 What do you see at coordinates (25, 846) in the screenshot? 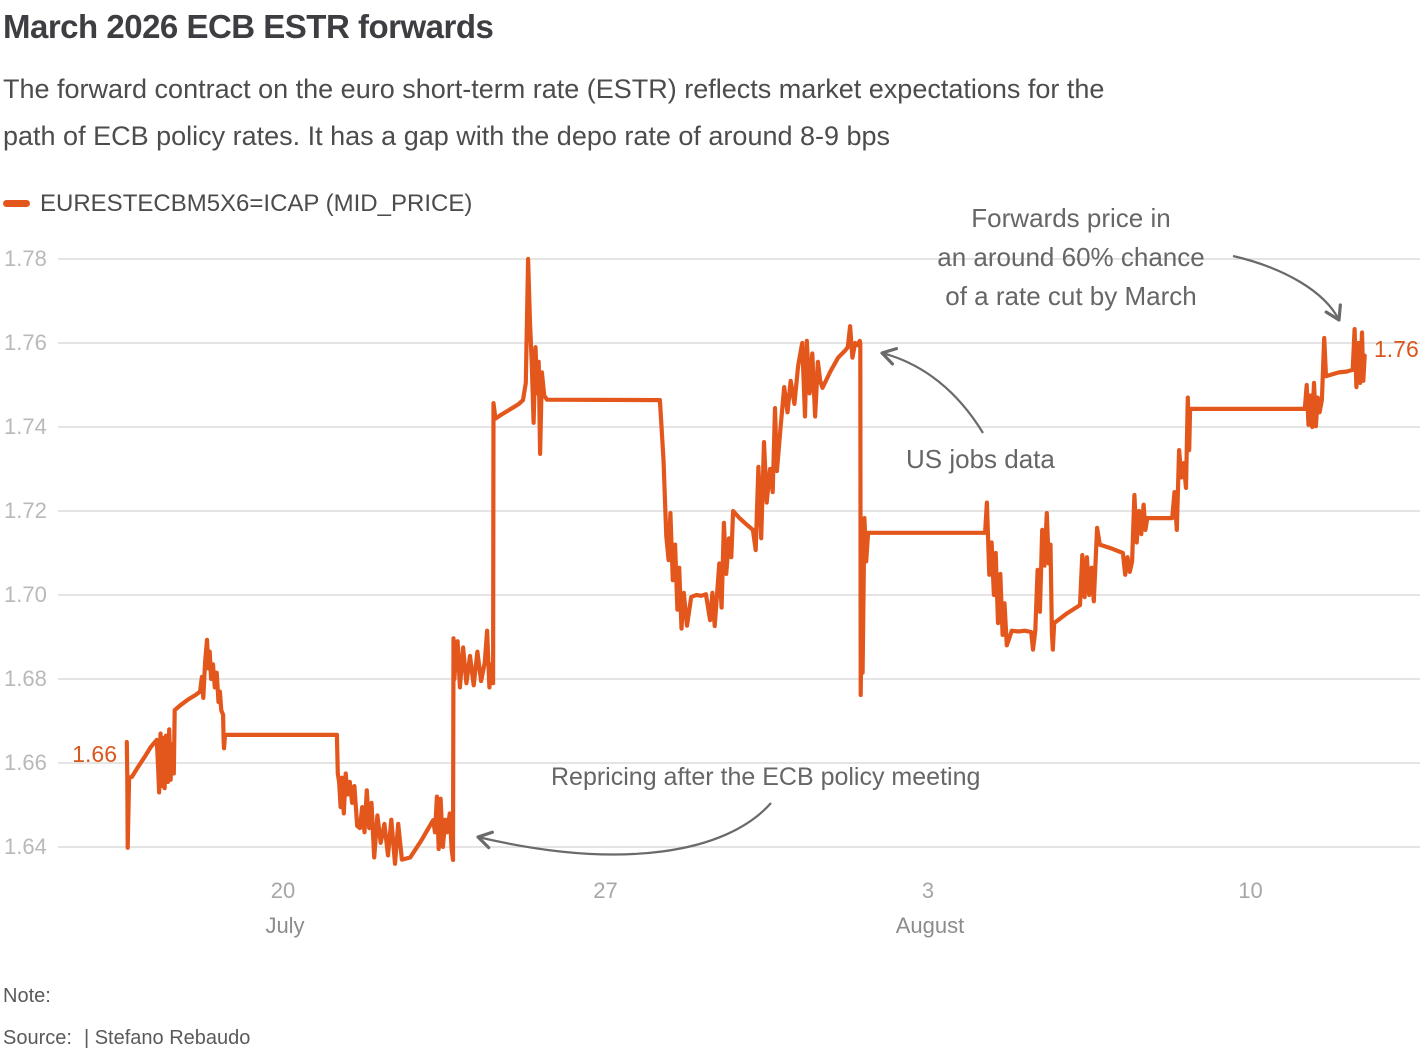
I see `y-tick-label: 1.64` at bounding box center [25, 846].